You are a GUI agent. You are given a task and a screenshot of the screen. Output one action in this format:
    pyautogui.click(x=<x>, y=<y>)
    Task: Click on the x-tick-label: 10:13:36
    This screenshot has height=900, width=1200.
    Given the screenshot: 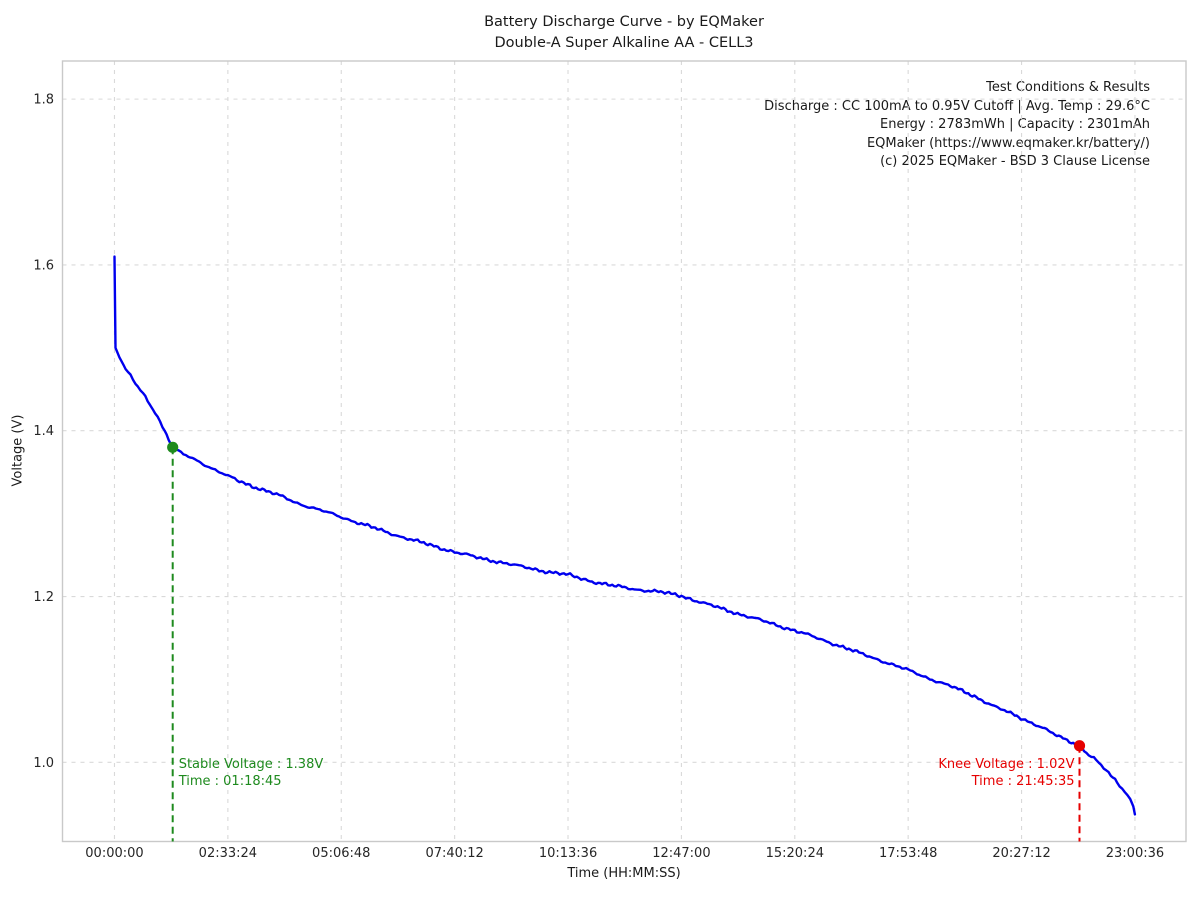 What is the action you would take?
    pyautogui.click(x=568, y=853)
    